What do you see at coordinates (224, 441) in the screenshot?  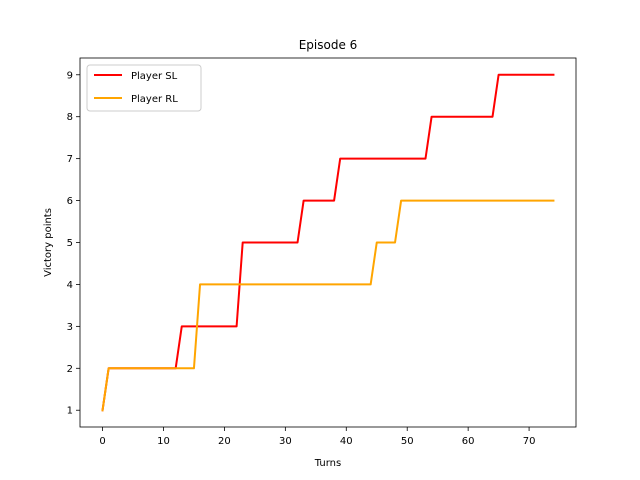 I see `x-tick-label: 20` at bounding box center [224, 441].